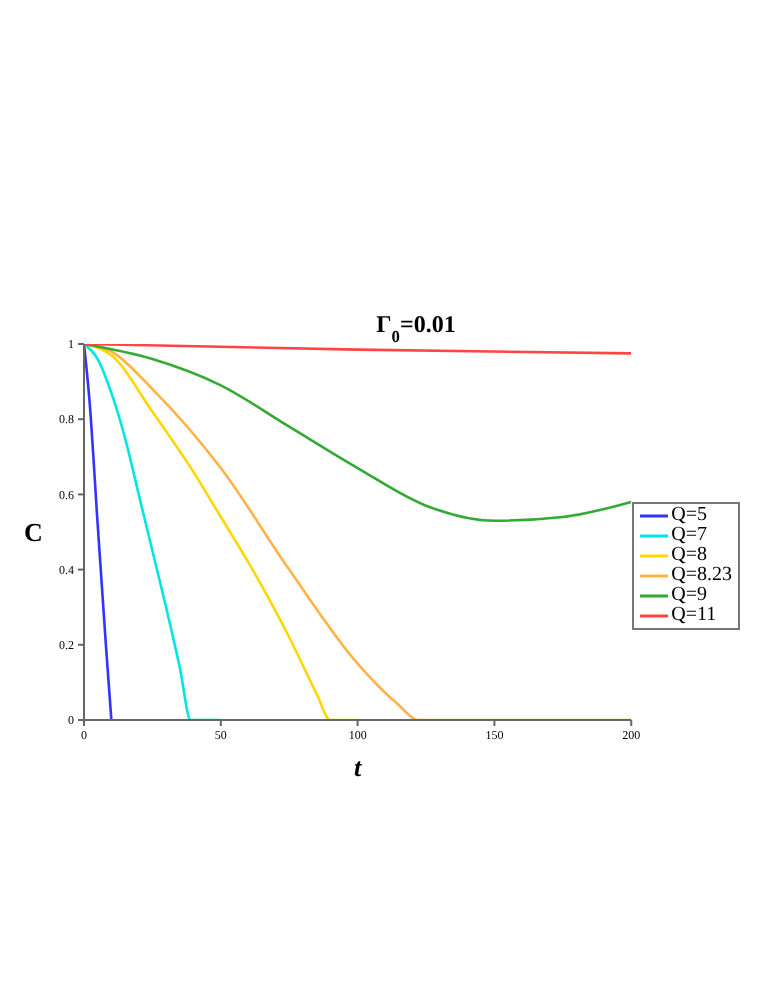 The height and width of the screenshot is (988, 764). I want to click on x-axis-title: t, so click(358, 767).